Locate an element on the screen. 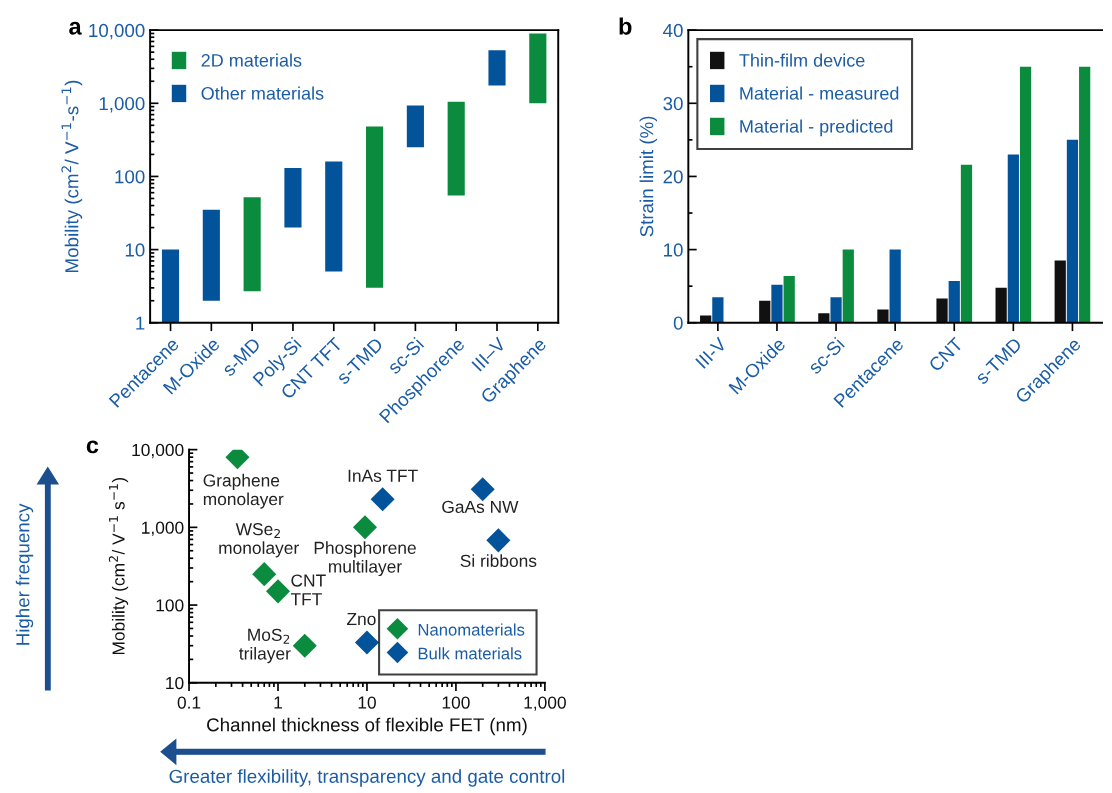  y-tick-label: 40 is located at coordinates (673, 30).